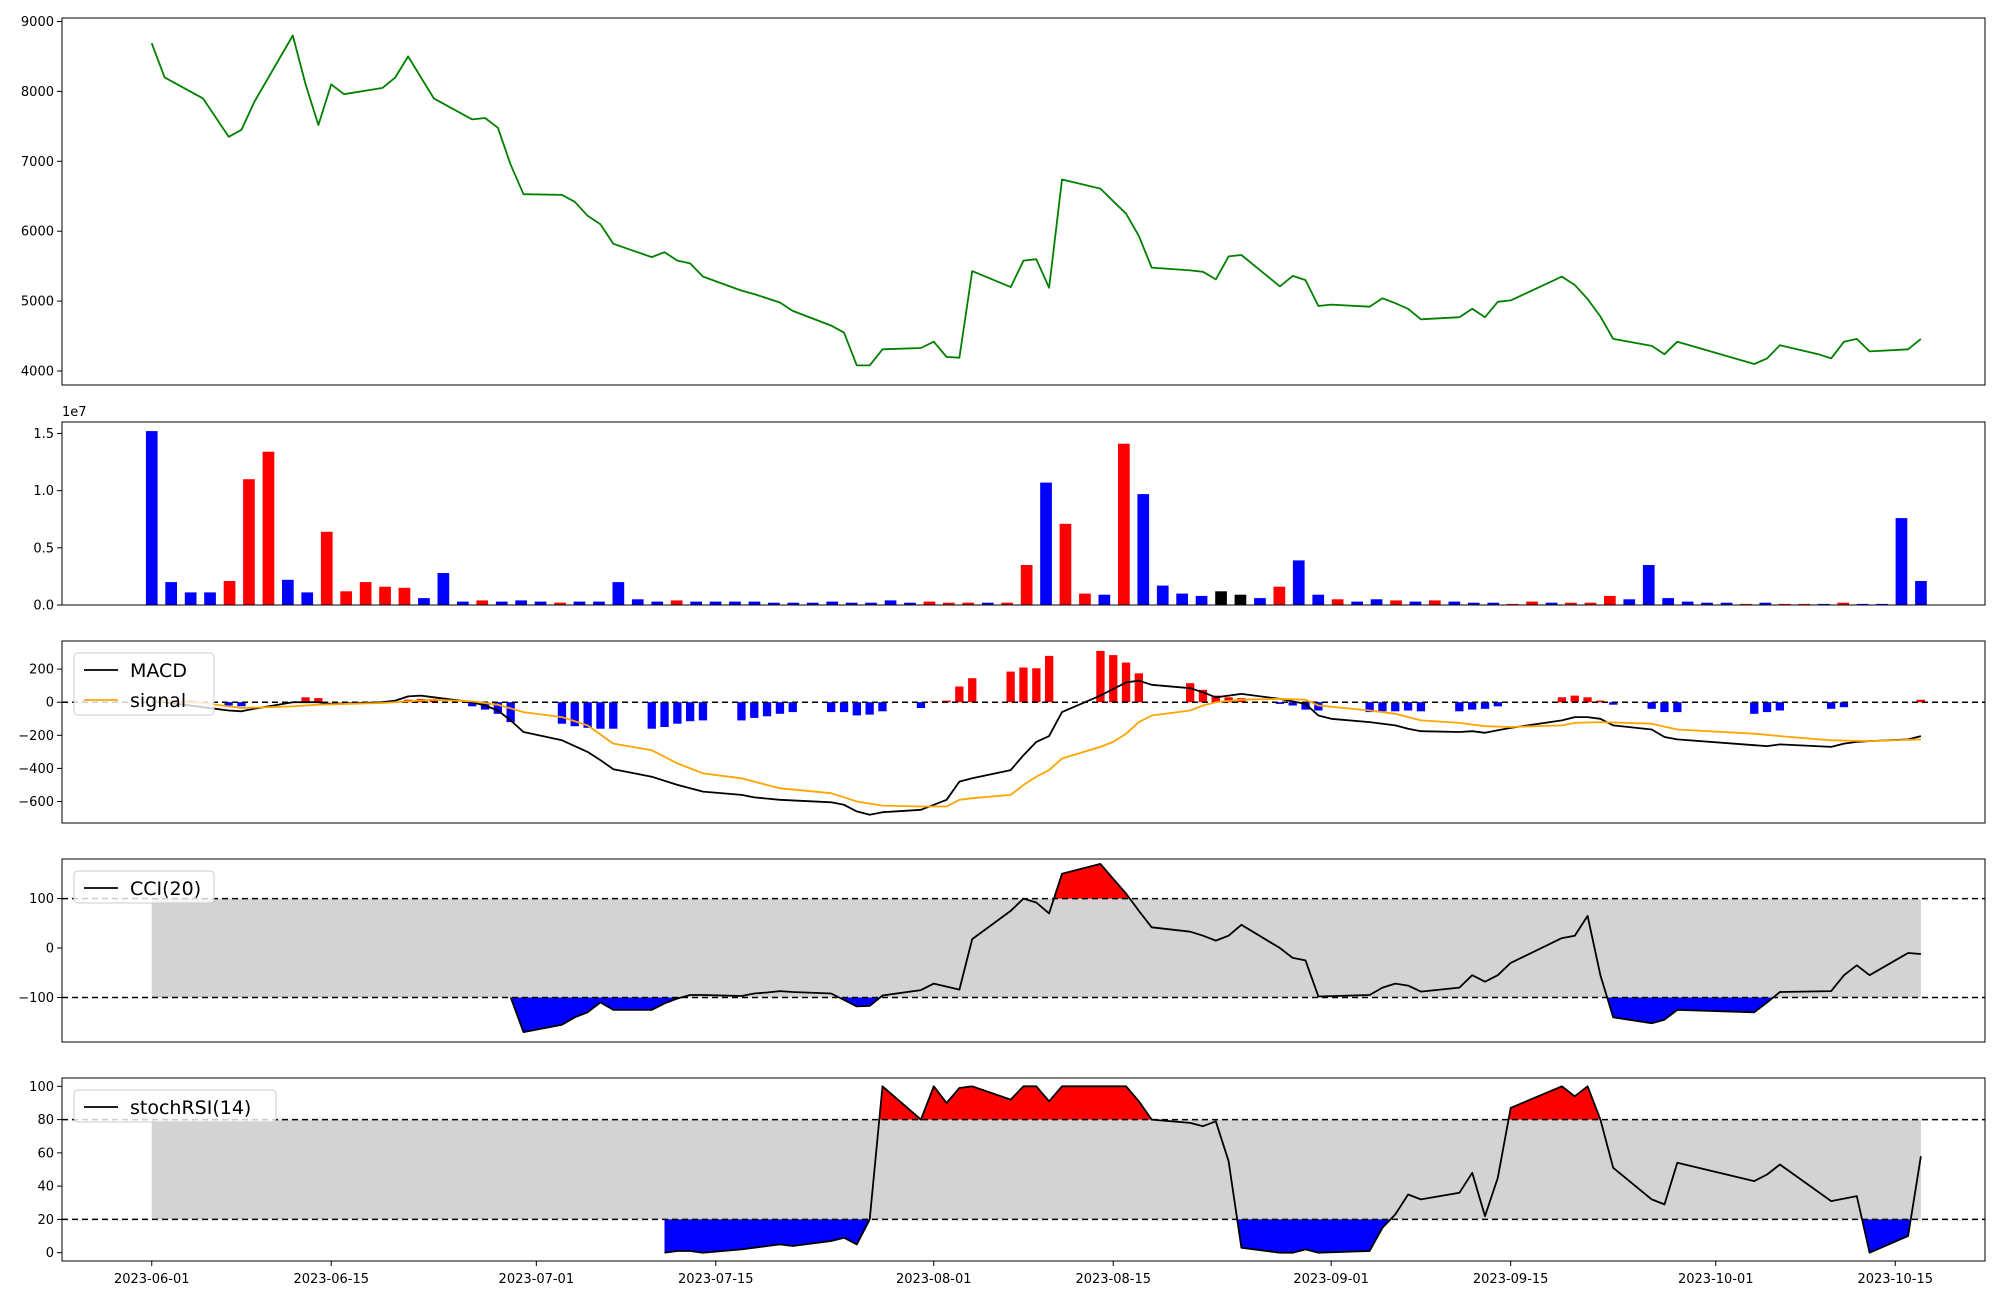  Describe the element at coordinates (36, 998) in the screenshot. I see `cci-ytick-label: −100` at that location.